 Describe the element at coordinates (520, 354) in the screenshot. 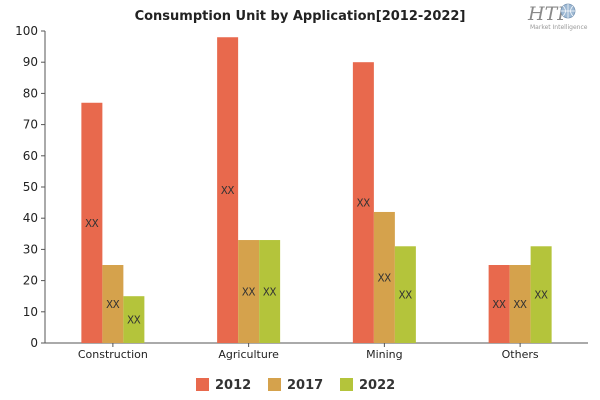

I see `x-tick-label: Others` at that location.